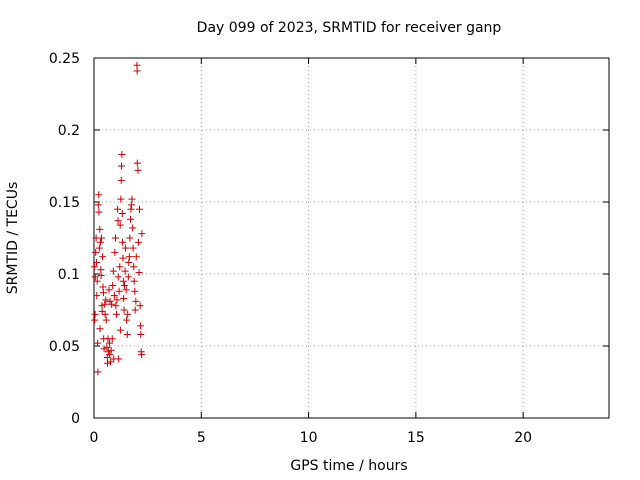  I want to click on y-tick-label: 0.25, so click(64, 59).